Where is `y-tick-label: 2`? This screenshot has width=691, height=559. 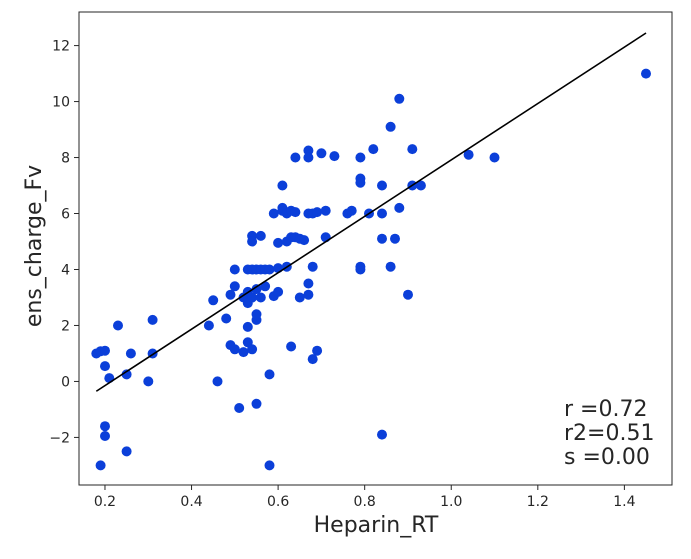 y-tick-label: 2 is located at coordinates (65, 326).